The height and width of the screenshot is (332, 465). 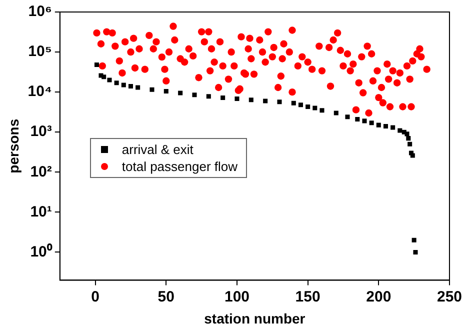 What do you see at coordinates (40, 51) in the screenshot?
I see `y-tick-label: 10⁵` at bounding box center [40, 51].